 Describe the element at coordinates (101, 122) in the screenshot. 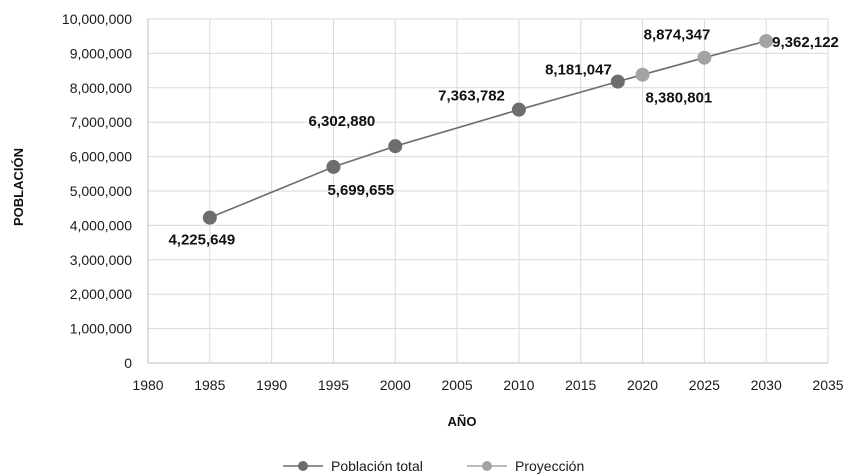

I see `y-tick-label: 7,000,000` at that location.